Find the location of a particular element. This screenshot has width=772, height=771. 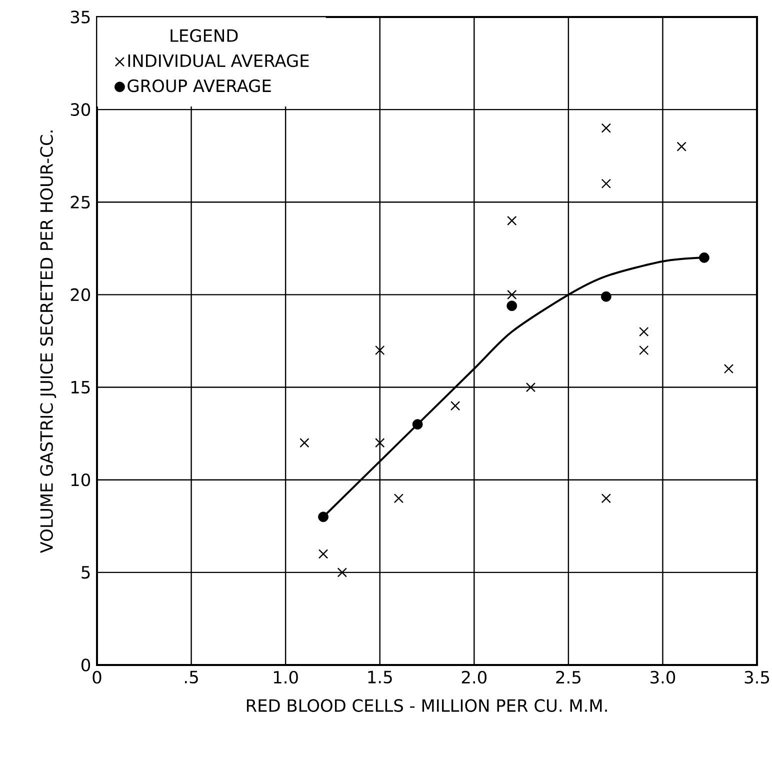

x-tick-label: 2.0 is located at coordinates (474, 677).